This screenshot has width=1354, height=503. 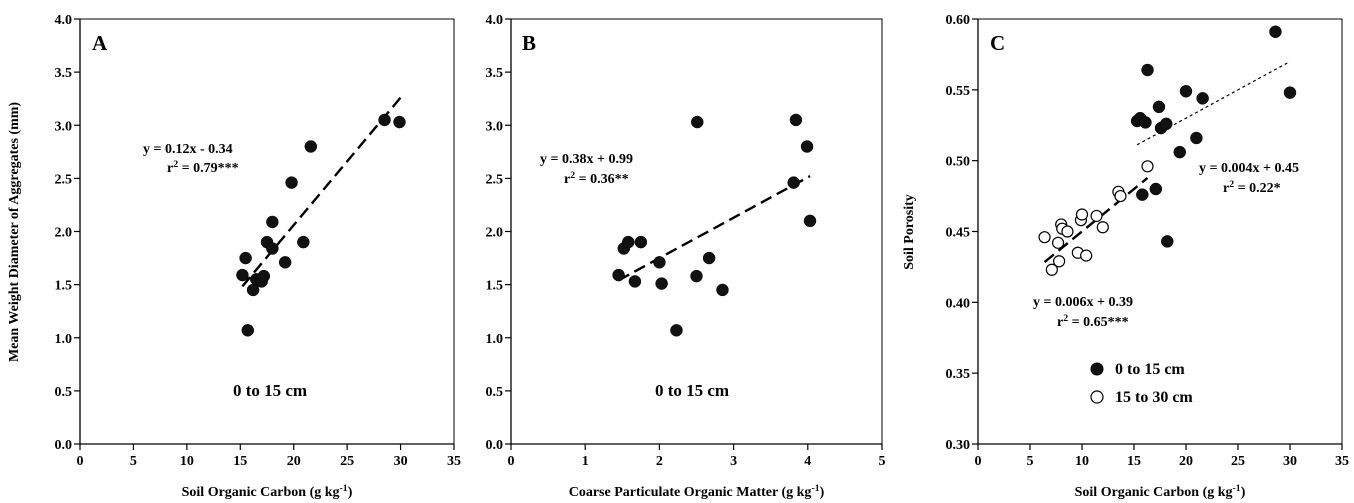 What do you see at coordinates (64, 126) in the screenshot?
I see `y-tick-label: 3.0` at bounding box center [64, 126].